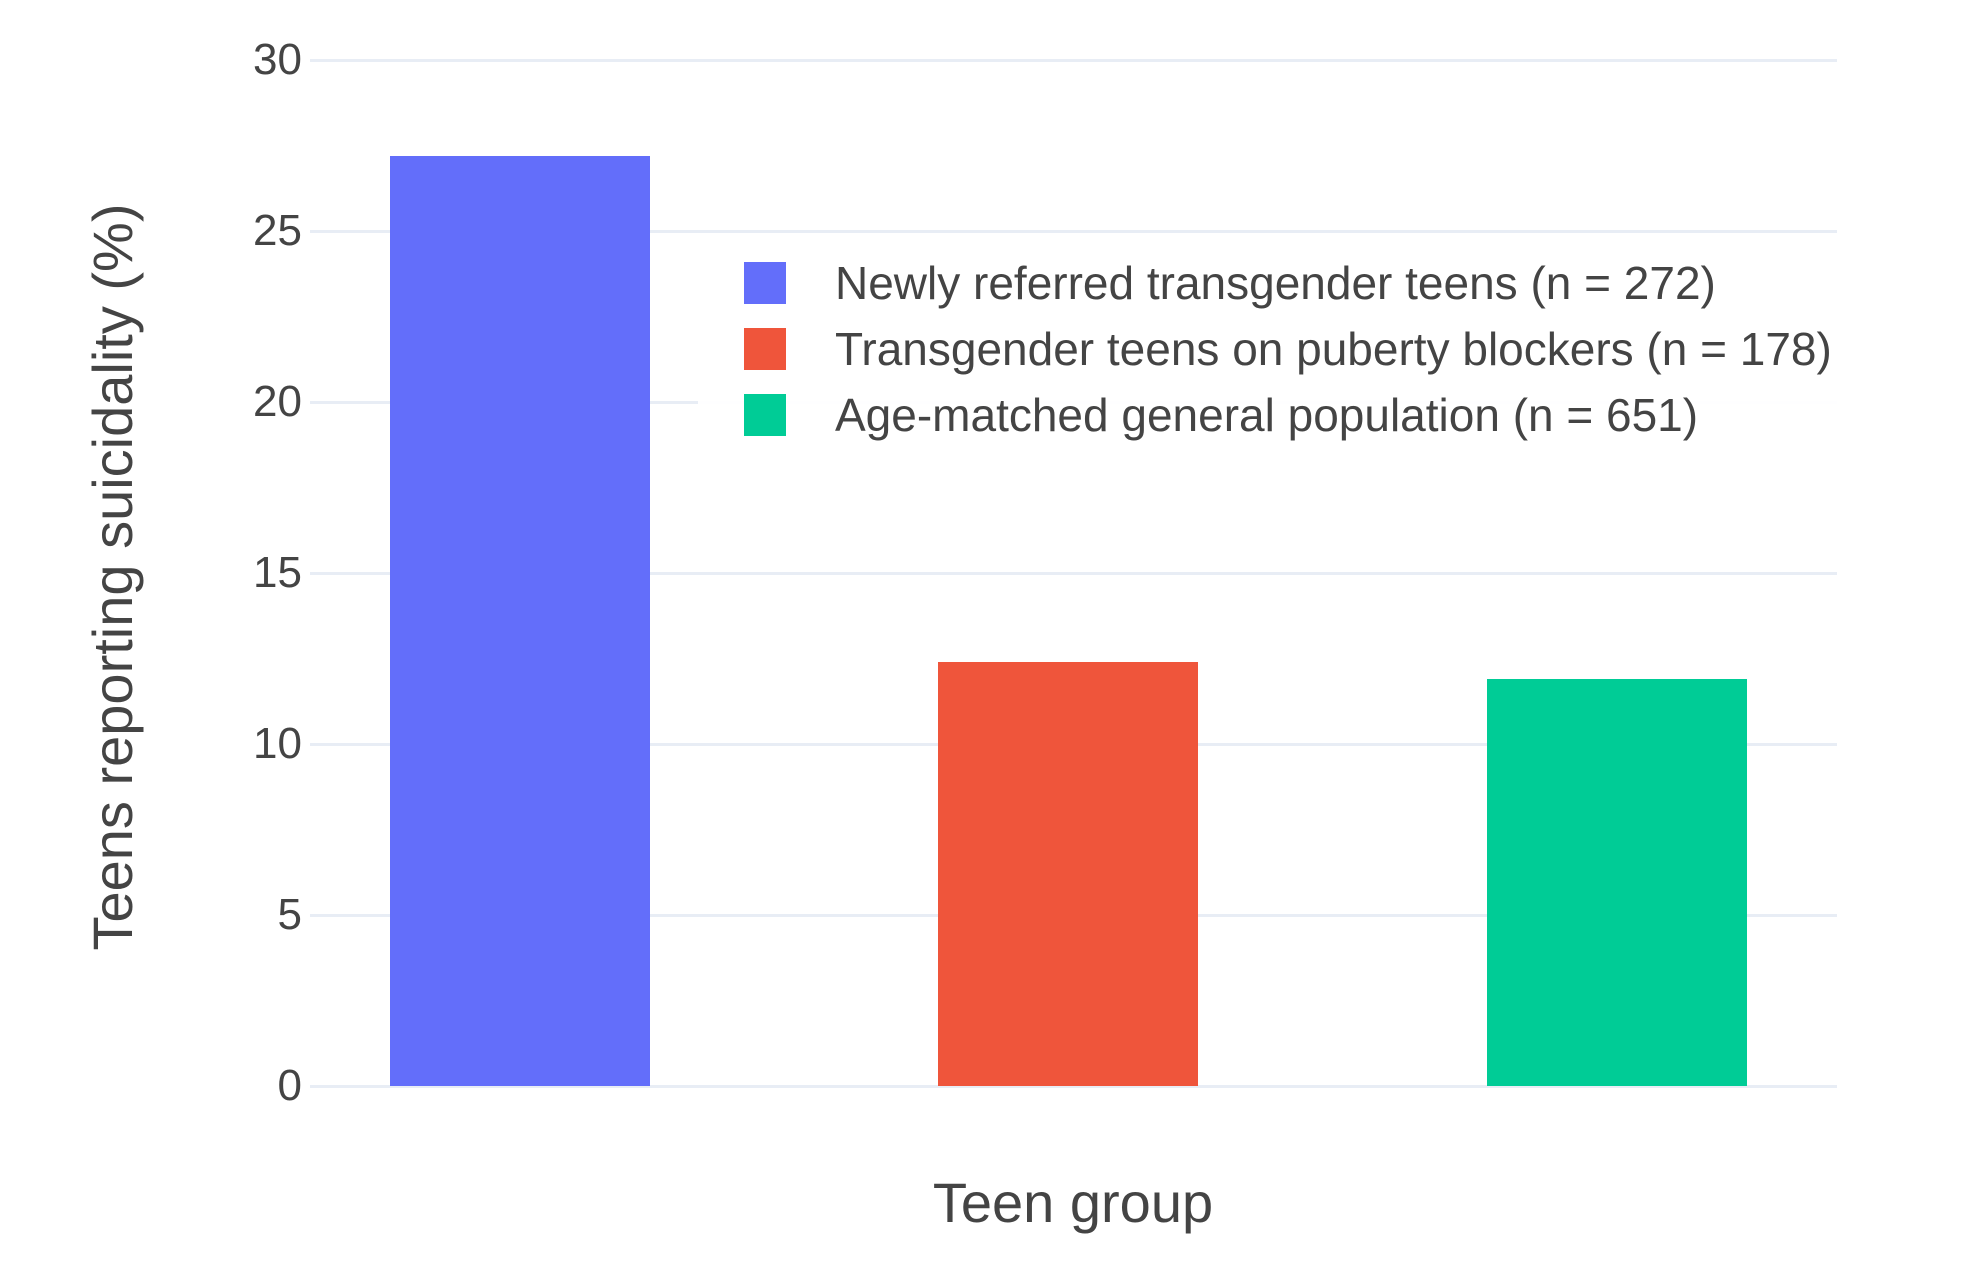 The width and height of the screenshot is (1987, 1269). Describe the element at coordinates (1073, 1202) in the screenshot. I see `x-axis-title: Teen group` at that location.